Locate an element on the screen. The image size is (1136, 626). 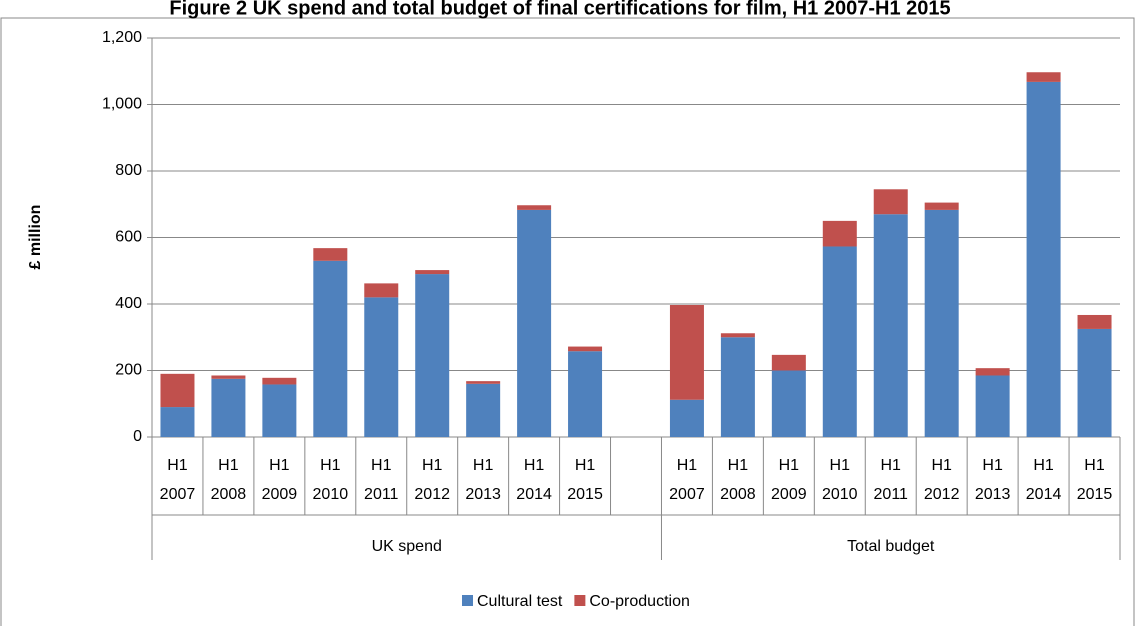
y-tick-label: 200 is located at coordinates (128, 370).